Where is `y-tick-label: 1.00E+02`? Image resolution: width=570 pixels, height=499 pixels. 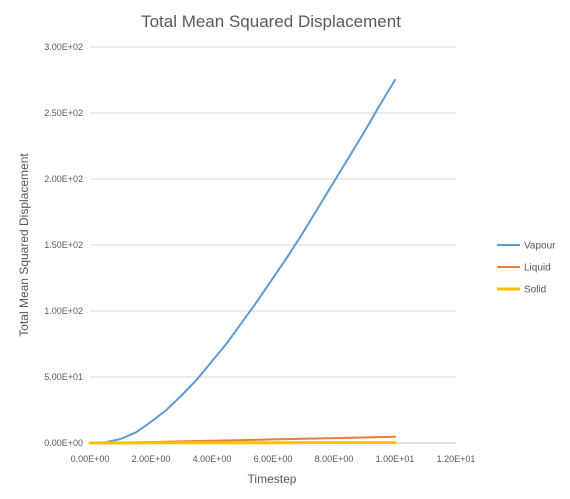
y-tick-label: 1.00E+02 is located at coordinates (63, 311).